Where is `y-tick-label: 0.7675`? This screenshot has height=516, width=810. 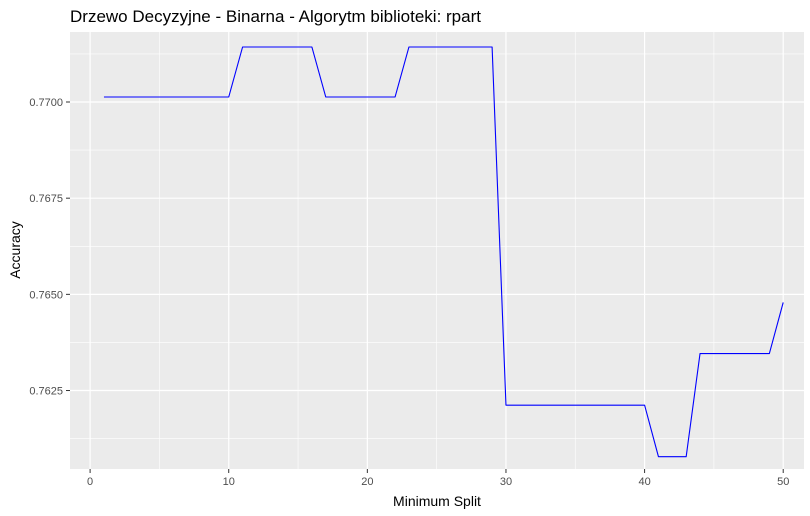 y-tick-label: 0.7675 is located at coordinates (46, 199).